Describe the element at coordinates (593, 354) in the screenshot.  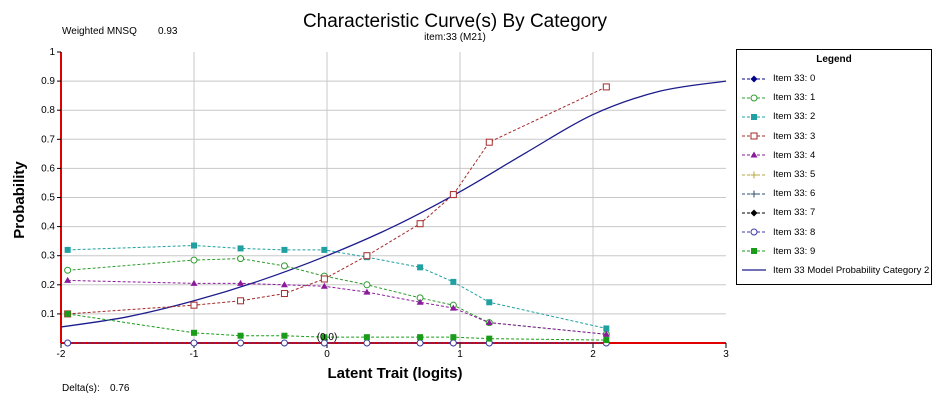
I see `x-tick-label: 2` at that location.